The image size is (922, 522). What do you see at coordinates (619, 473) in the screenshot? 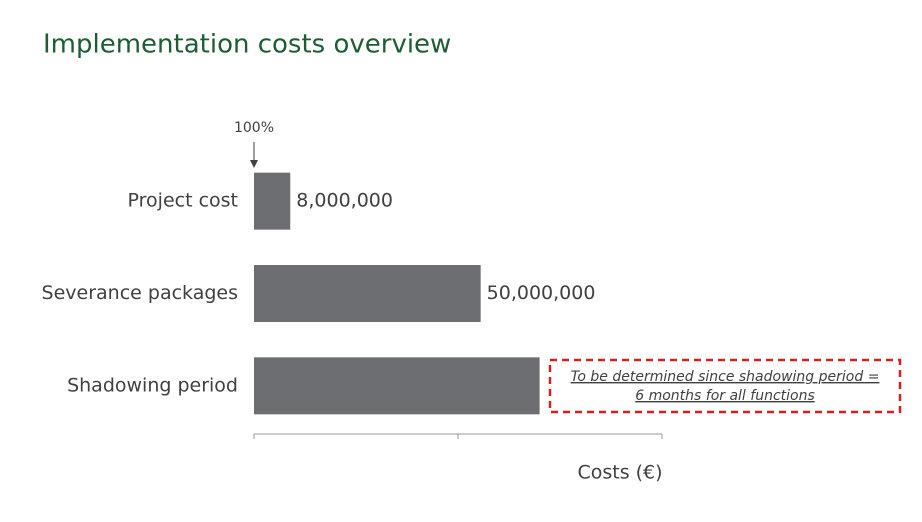
I see `x-axis-label: Costs (€)` at bounding box center [619, 473].